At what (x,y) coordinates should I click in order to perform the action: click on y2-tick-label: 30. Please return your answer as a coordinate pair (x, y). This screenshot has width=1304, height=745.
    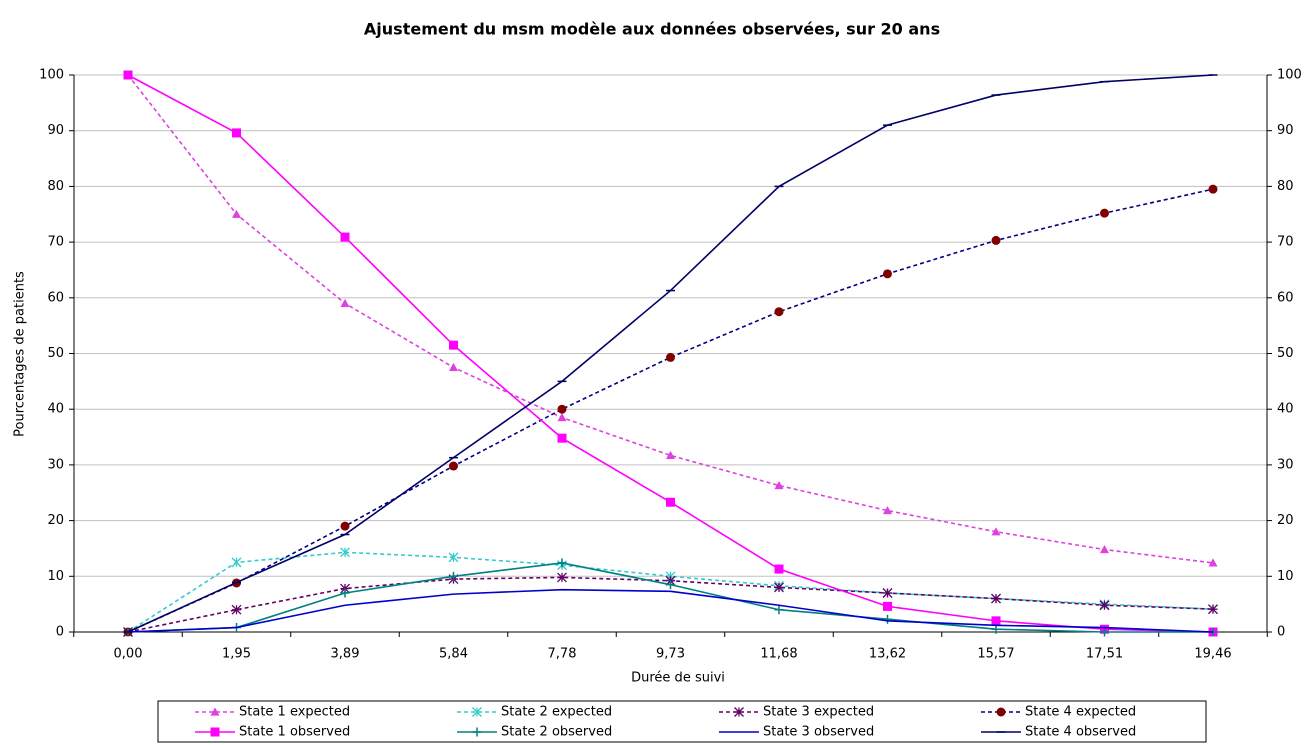
    Looking at the image, I should click on (1285, 464).